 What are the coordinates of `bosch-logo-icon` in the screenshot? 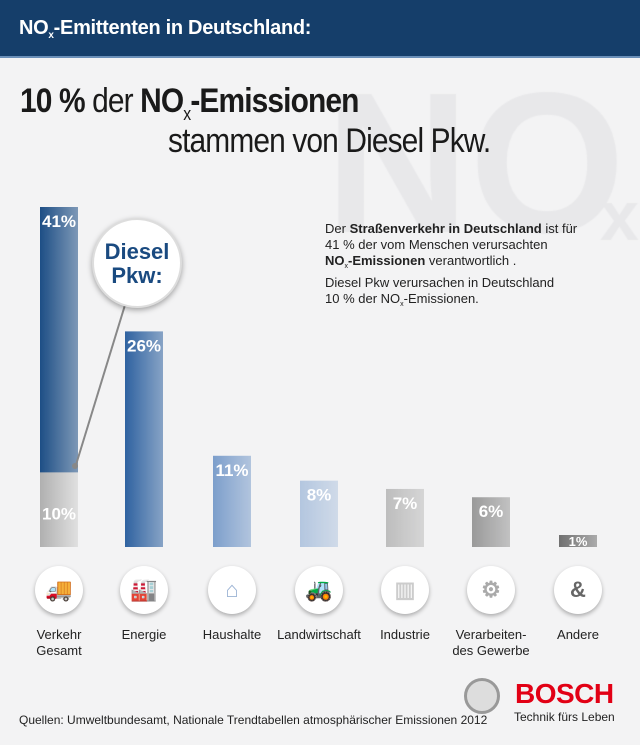 It's located at (482, 696).